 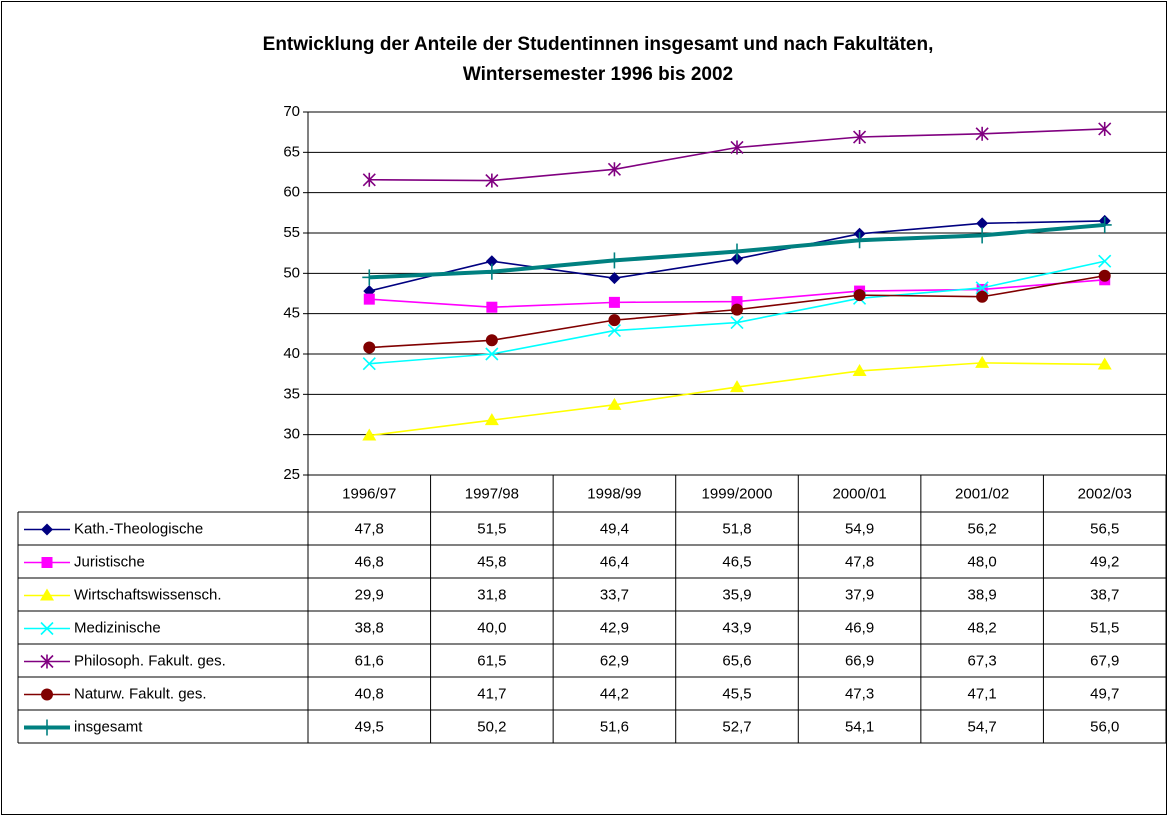 What do you see at coordinates (614, 726) in the screenshot?
I see `table-cell: 51,6` at bounding box center [614, 726].